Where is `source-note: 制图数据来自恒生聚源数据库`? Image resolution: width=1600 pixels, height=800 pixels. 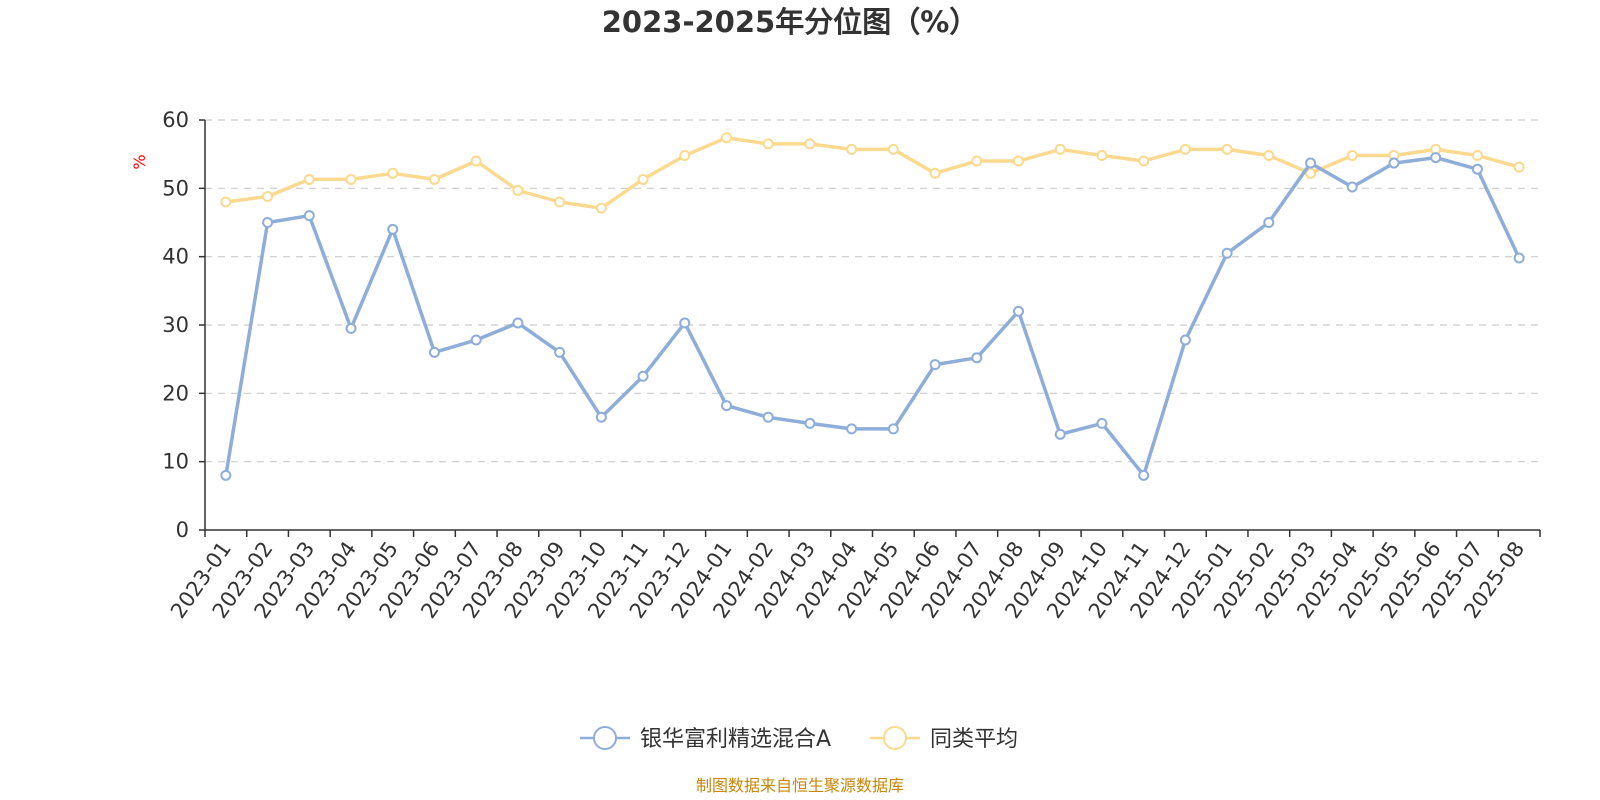
source-note: 制图数据来自恒生聚源数据库 is located at coordinates (800, 785).